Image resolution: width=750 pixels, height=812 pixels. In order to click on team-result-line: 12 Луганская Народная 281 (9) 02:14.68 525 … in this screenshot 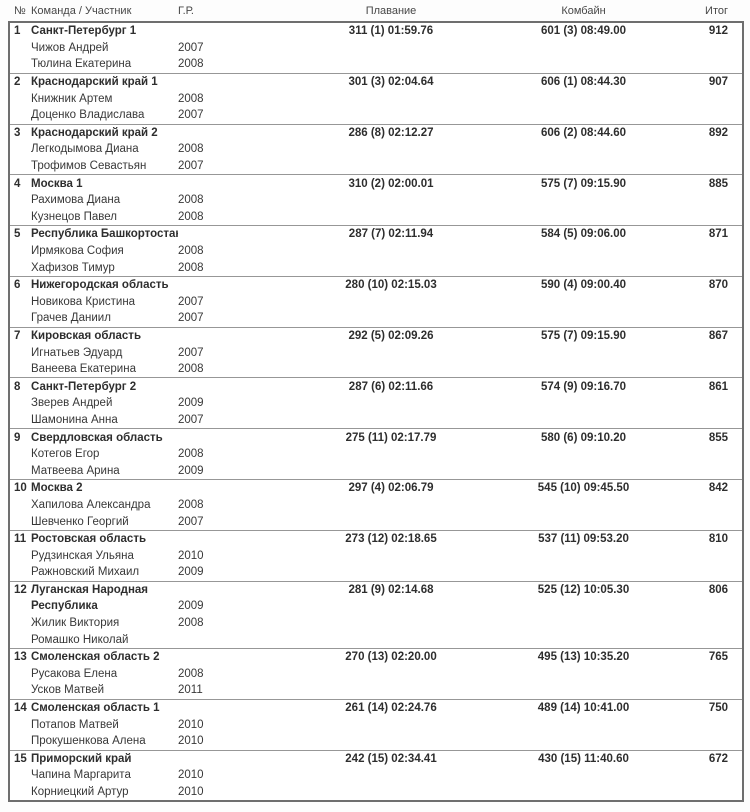, I will do `click(376, 590)`.